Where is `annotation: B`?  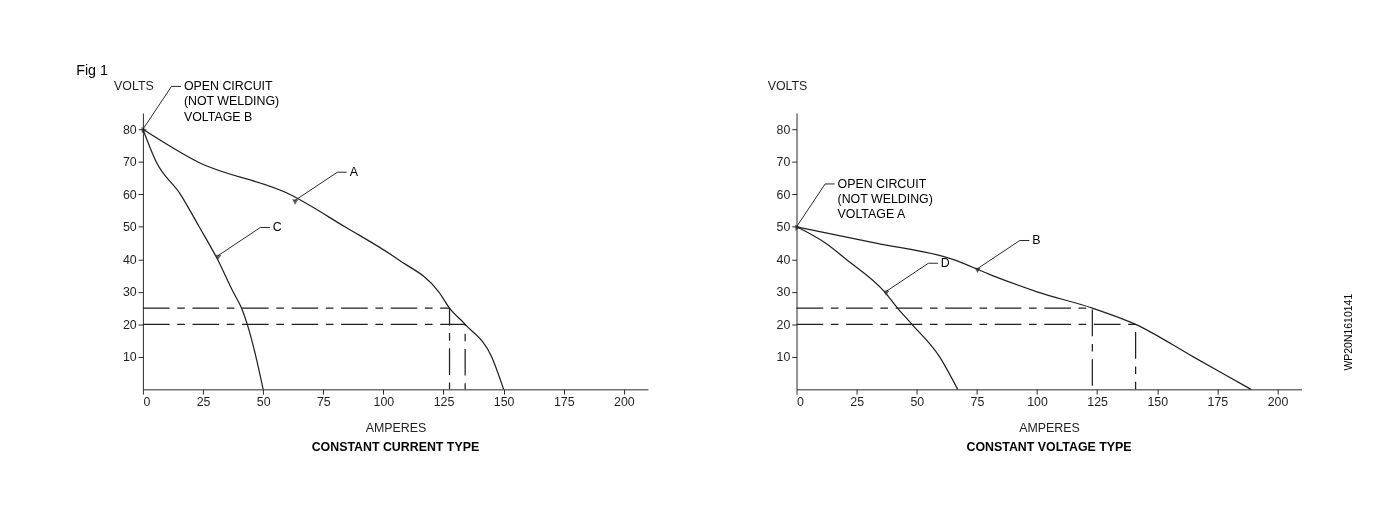
annotation: B is located at coordinates (1036, 240).